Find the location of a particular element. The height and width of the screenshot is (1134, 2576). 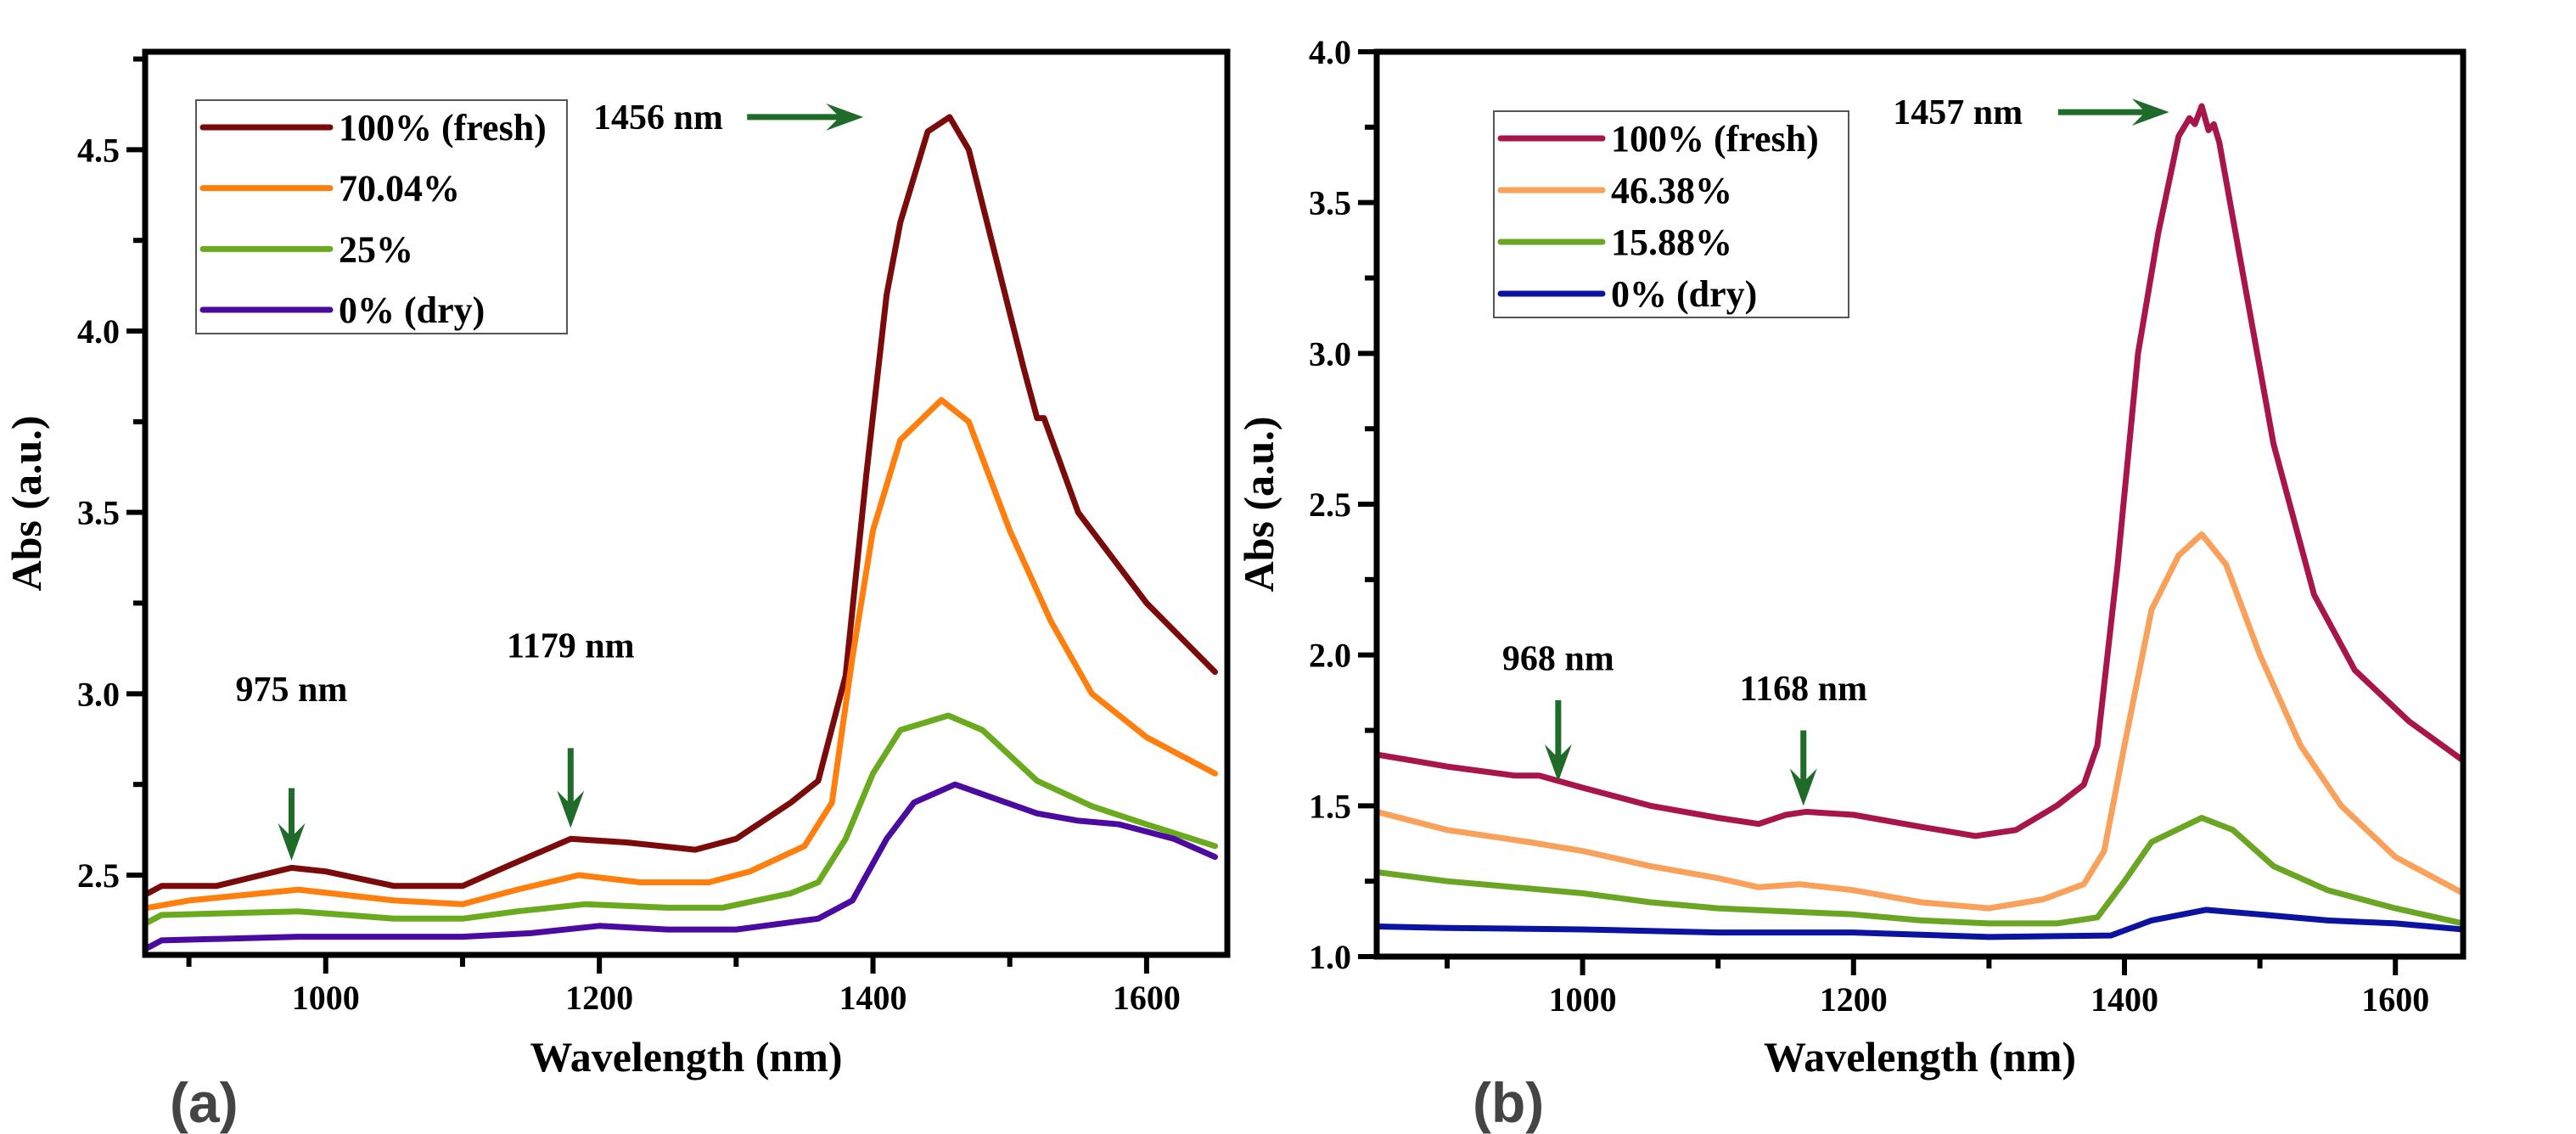

y-tick-label: 1.0 is located at coordinates (1330, 957).